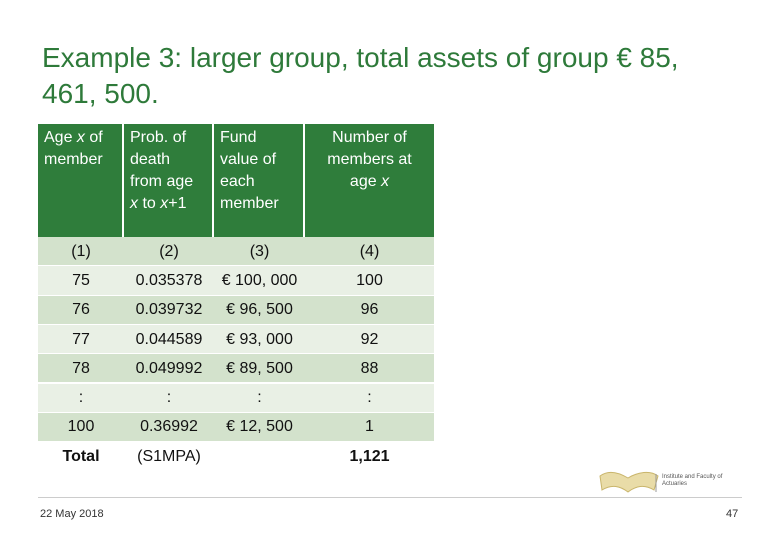 Image resolution: width=780 pixels, height=540 pixels. What do you see at coordinates (149, 203) in the screenshot?
I see `header-text: to` at bounding box center [149, 203].